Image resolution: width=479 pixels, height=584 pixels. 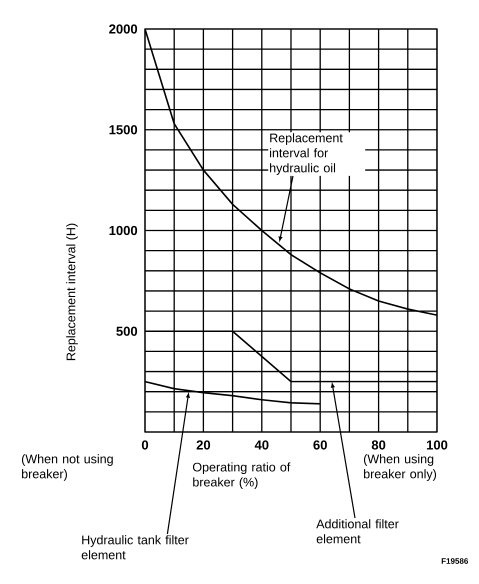 What do you see at coordinates (357, 531) in the screenshot?
I see `annotation: Additional filter element` at bounding box center [357, 531].